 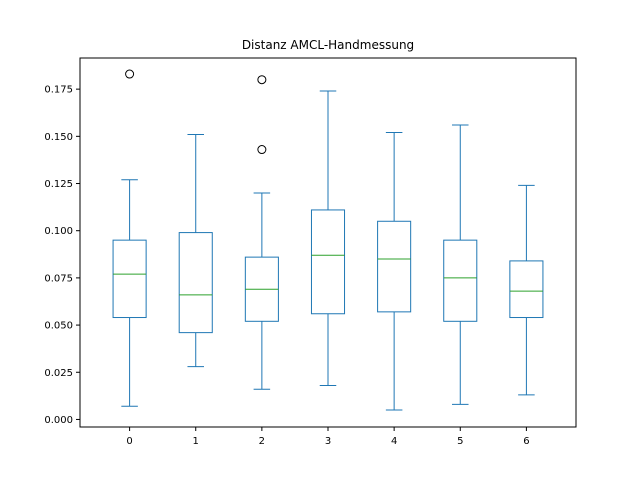 What do you see at coordinates (58, 90) in the screenshot?
I see `y-tick-label: 0.175` at bounding box center [58, 90].